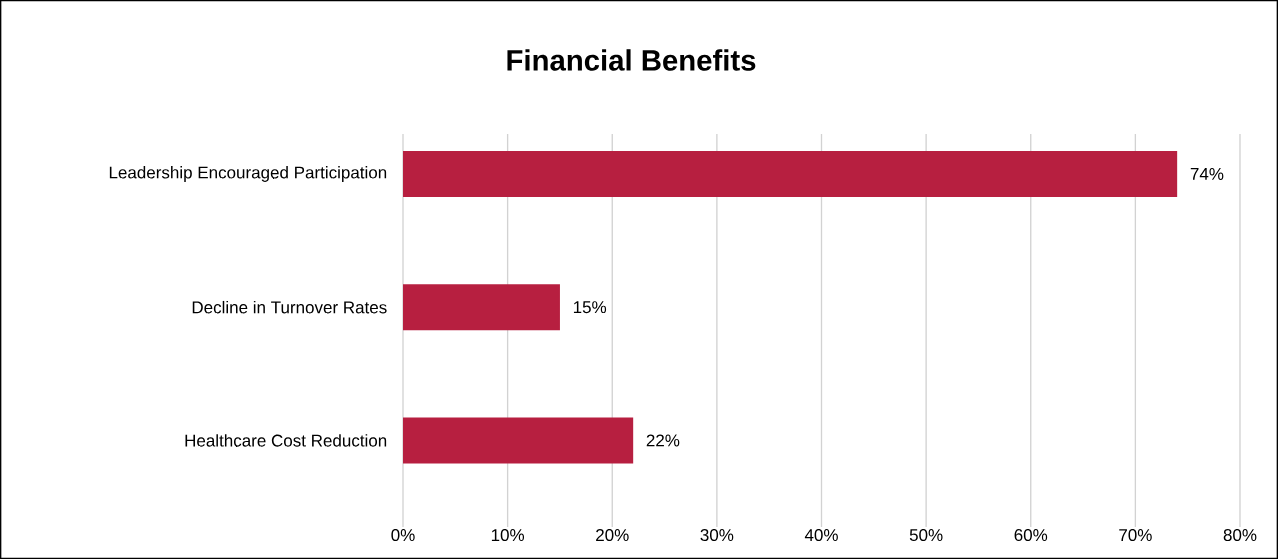  What do you see at coordinates (612, 535) in the screenshot?
I see `x-tick-label: 20%` at bounding box center [612, 535].